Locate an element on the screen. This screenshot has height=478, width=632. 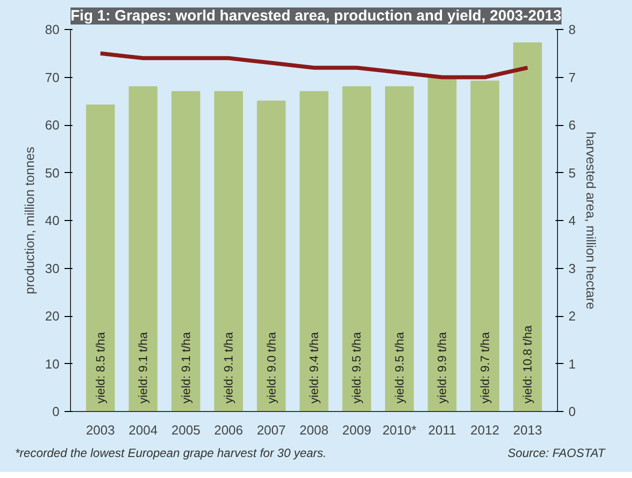
x-tick-label: 2003 is located at coordinates (100, 430).